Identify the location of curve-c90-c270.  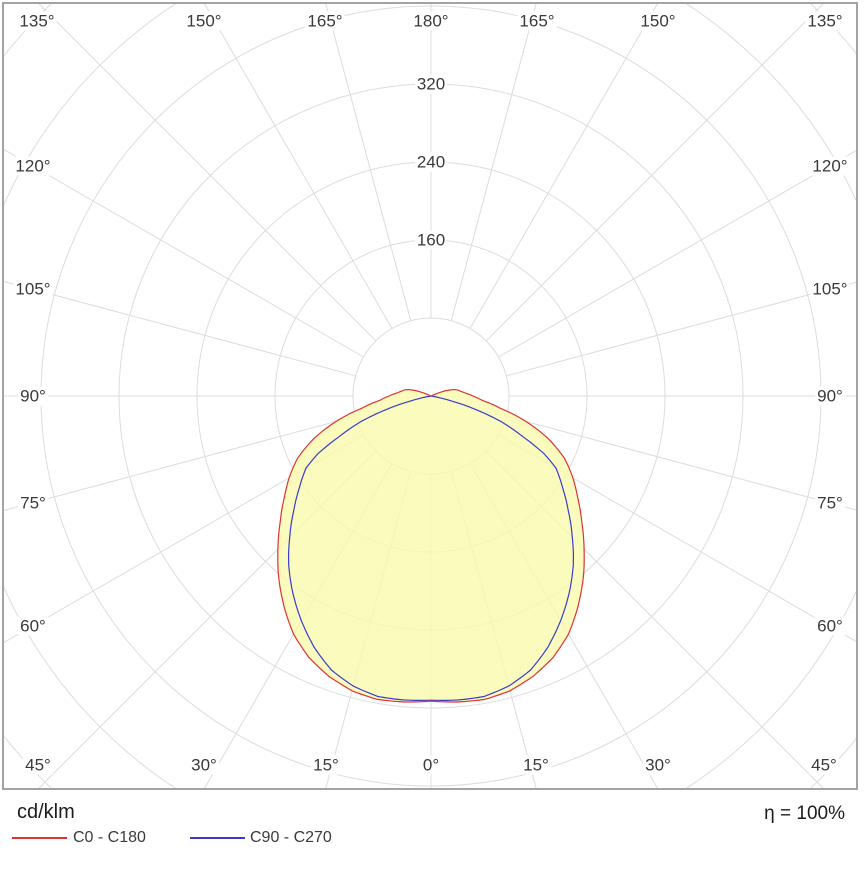
(431, 548).